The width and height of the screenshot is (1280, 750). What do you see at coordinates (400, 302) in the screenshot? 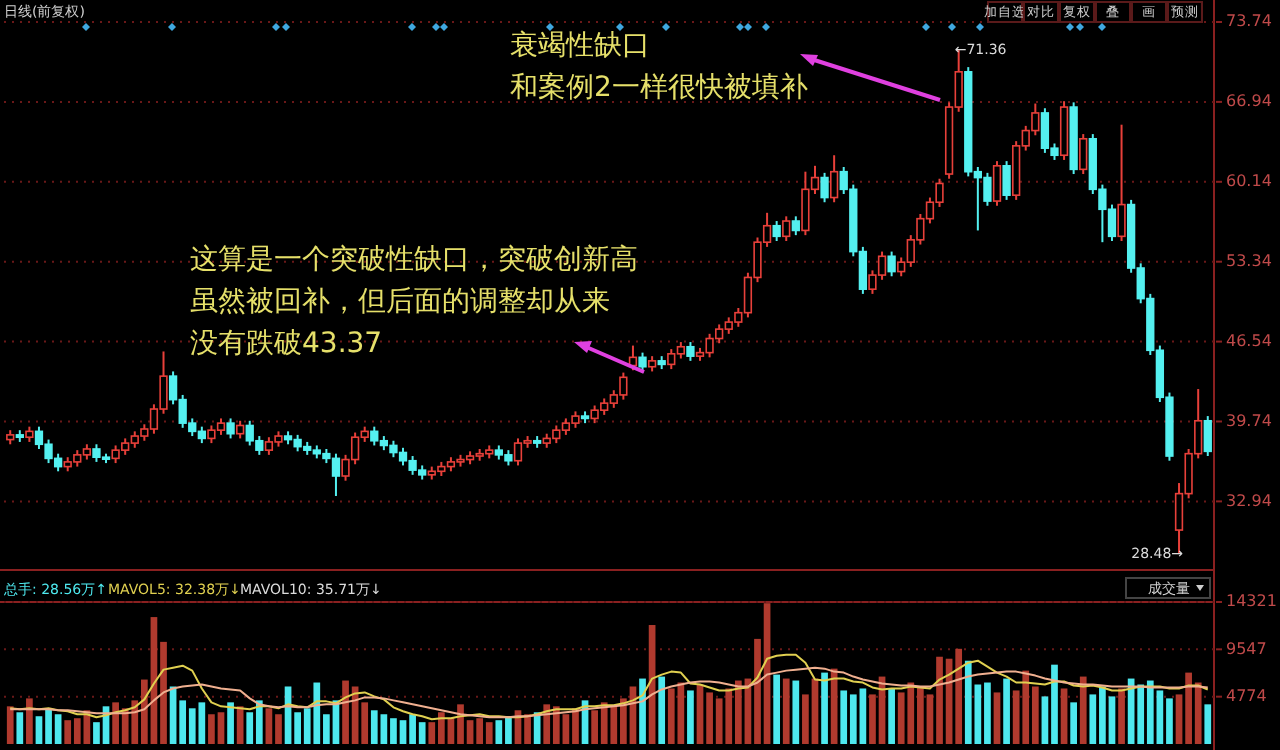
I see `annotation: 虽然被回补，但后面的调整却从来` at bounding box center [400, 302].